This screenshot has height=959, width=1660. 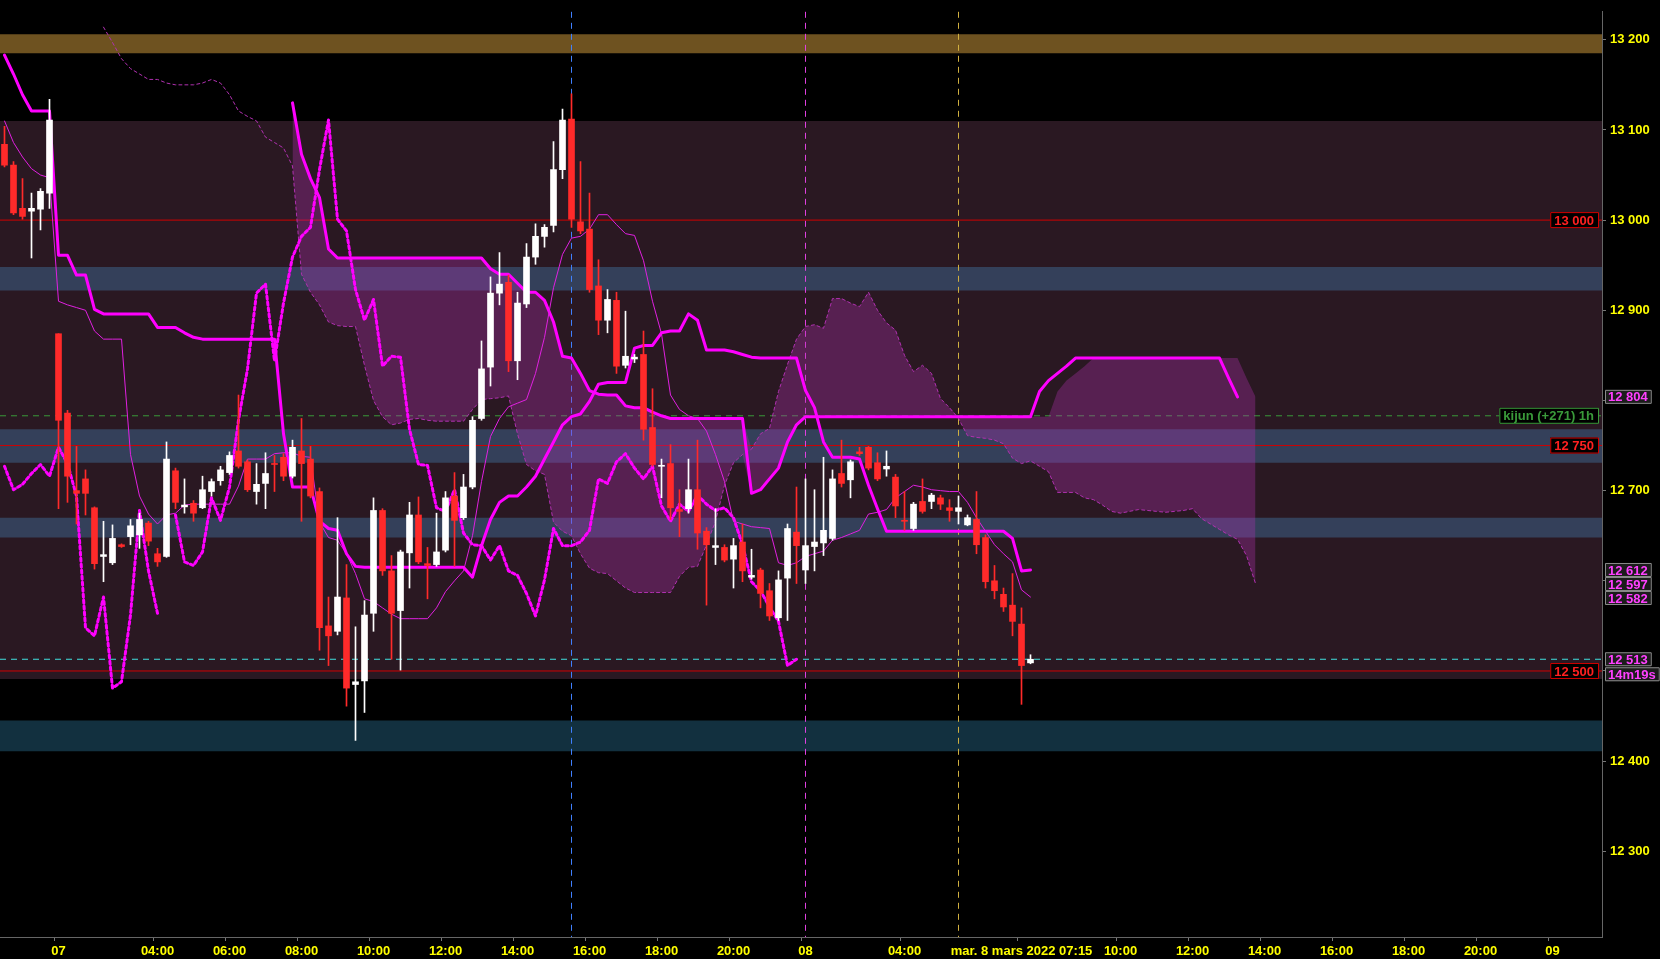 What do you see at coordinates (1021, 951) in the screenshot?
I see `x-tick-label: mar. 8 mars 2022 07:15` at bounding box center [1021, 951].